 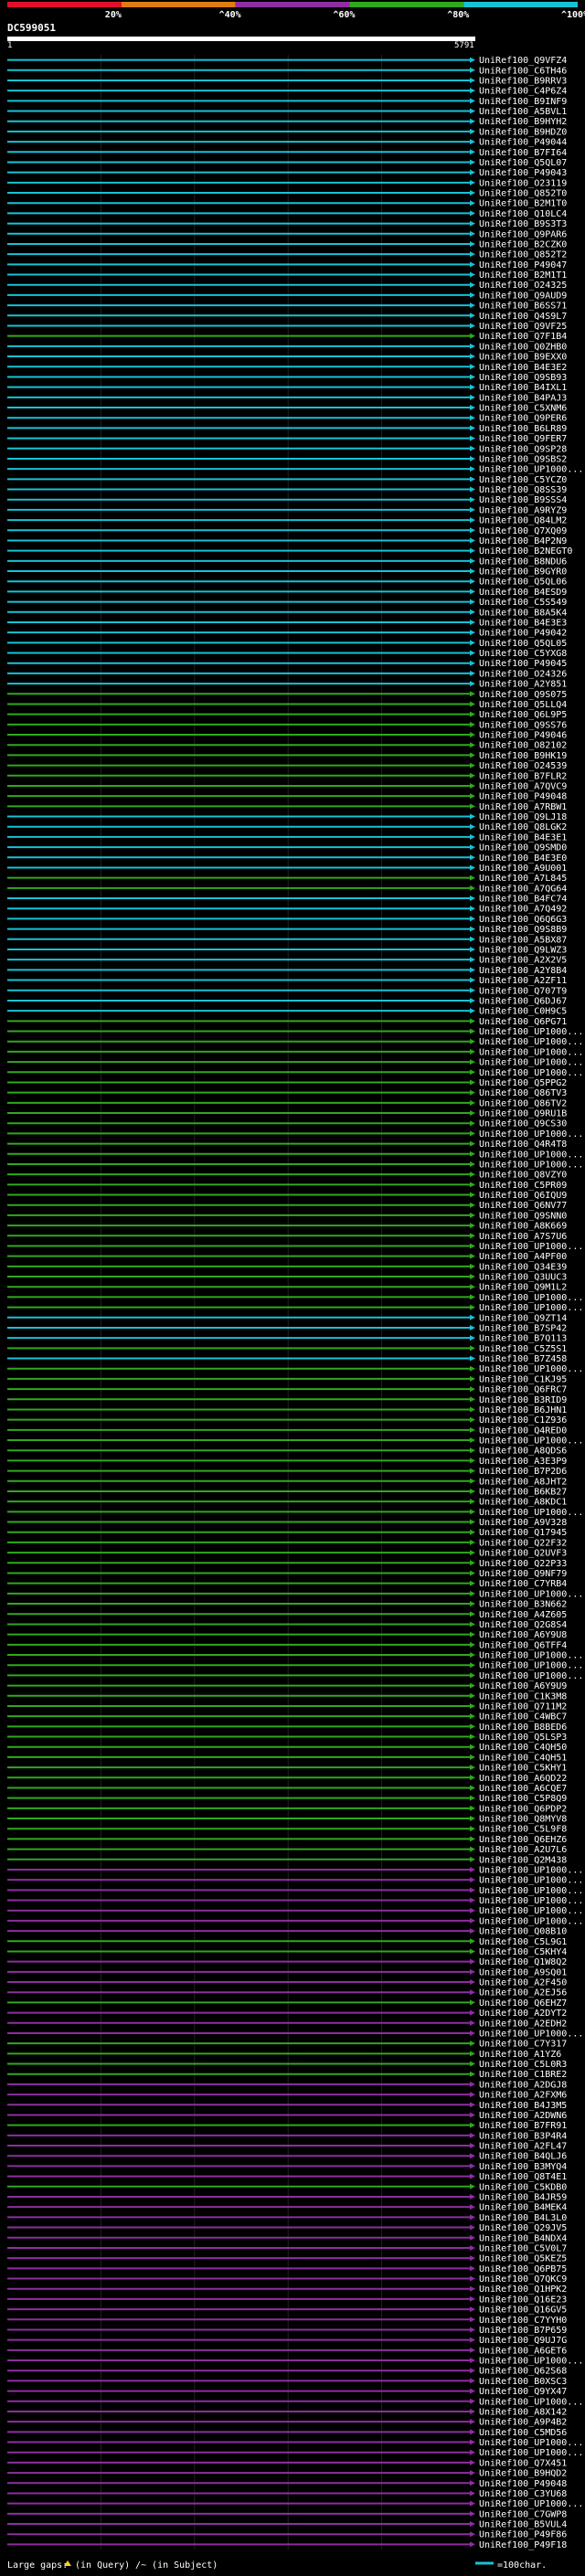 I want to click on hit-row: UniRef100_A8JHT2, so click(x=287, y=1482).